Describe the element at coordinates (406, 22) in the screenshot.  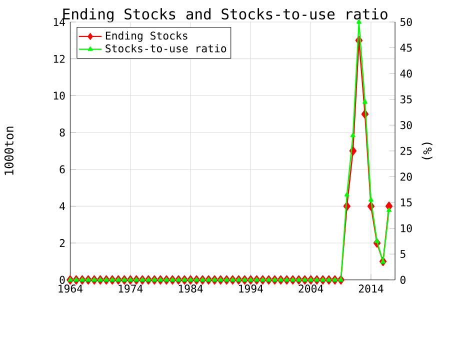
I see `y2-tick-label: 50` at that location.